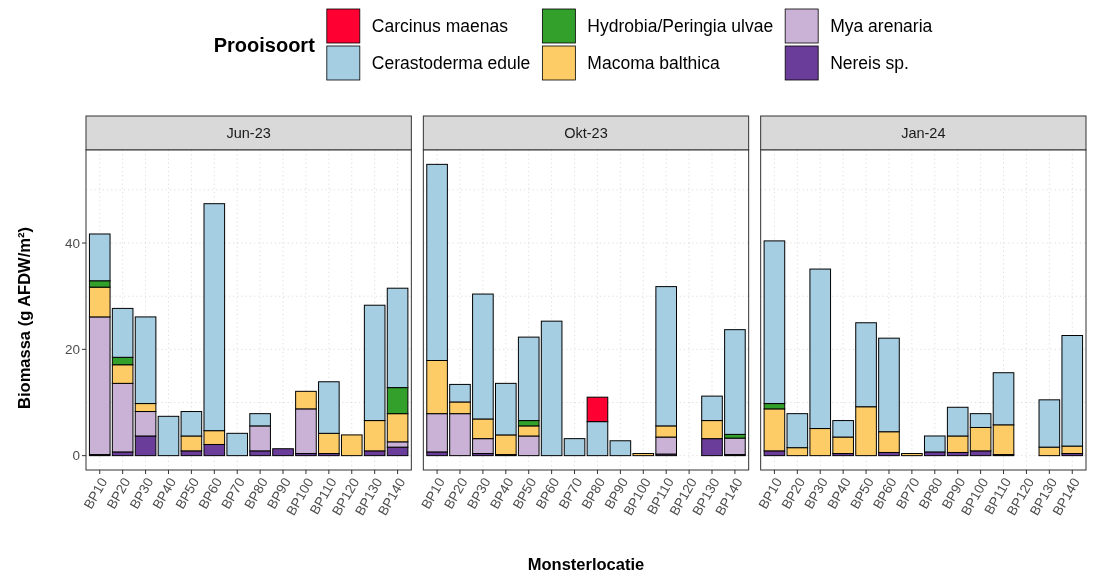 This screenshot has width=1093, height=578. Describe the element at coordinates (680, 26) in the screenshot. I see `legend-label: Hydrobia/Peringia ulvae` at that location.